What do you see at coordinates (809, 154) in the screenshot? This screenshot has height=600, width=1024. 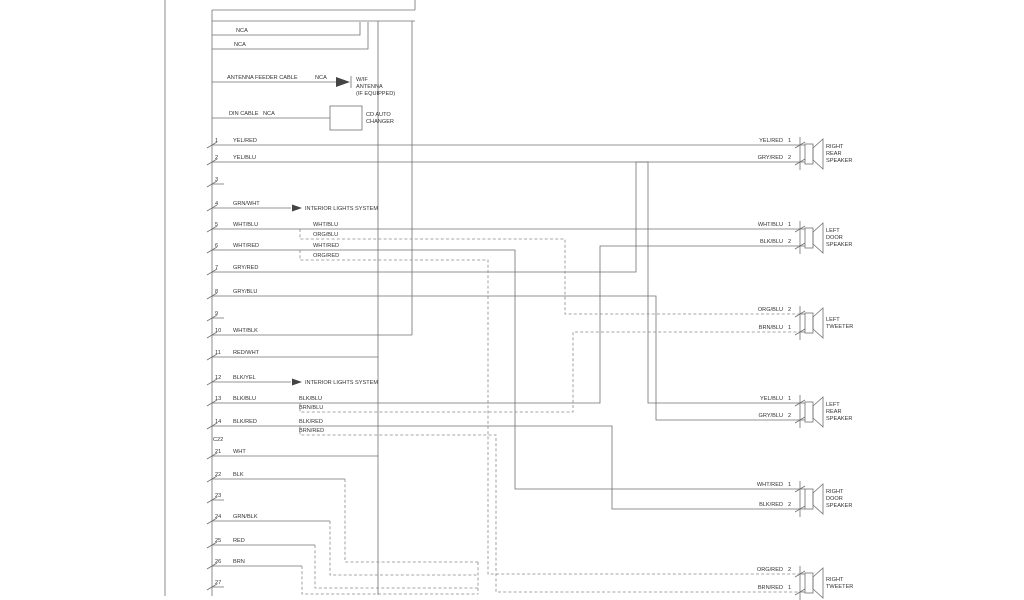 I see `speaker-right-rear-body` at bounding box center [809, 154].